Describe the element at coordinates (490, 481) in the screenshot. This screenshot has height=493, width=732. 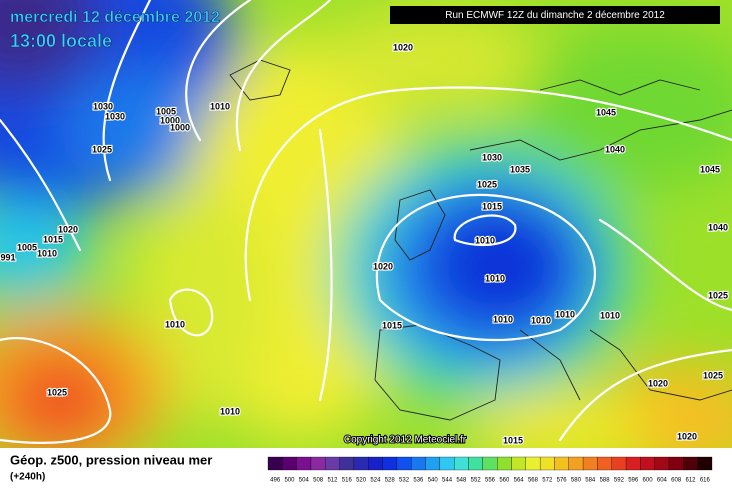
I see `scale-label: 556` at that location.